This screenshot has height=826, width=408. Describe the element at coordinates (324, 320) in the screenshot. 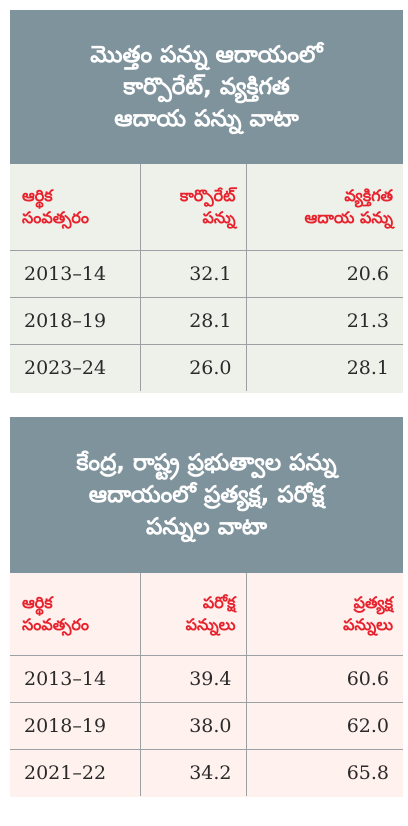

I see `cell-personal: 21.3` at that location.